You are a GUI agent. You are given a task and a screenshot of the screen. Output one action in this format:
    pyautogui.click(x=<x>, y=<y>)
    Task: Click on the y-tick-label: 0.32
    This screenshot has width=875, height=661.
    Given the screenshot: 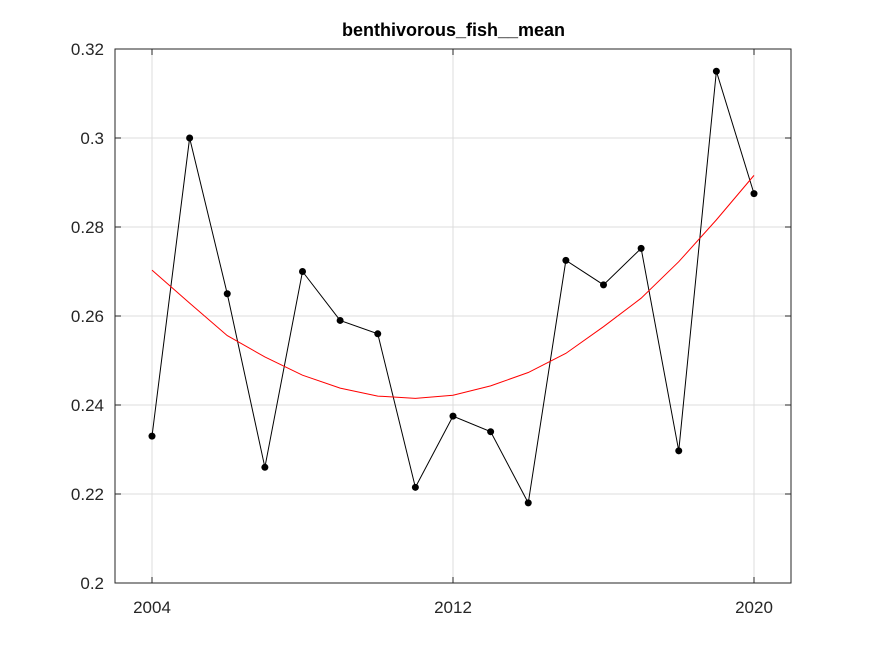 What is the action you would take?
    pyautogui.click(x=87, y=49)
    